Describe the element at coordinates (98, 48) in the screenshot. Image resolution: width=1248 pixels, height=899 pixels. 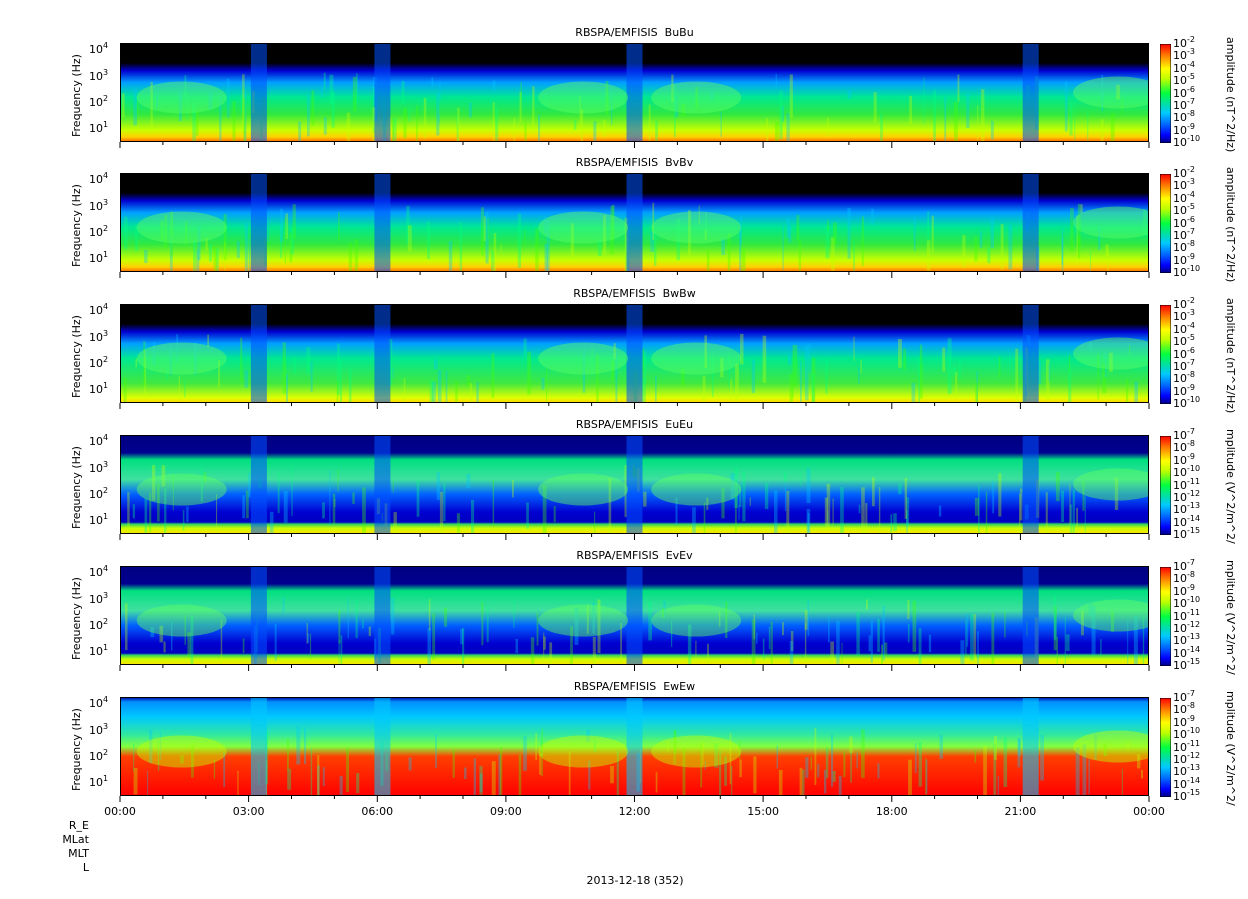
I see `y-tick-label: 10⁴` at that location.